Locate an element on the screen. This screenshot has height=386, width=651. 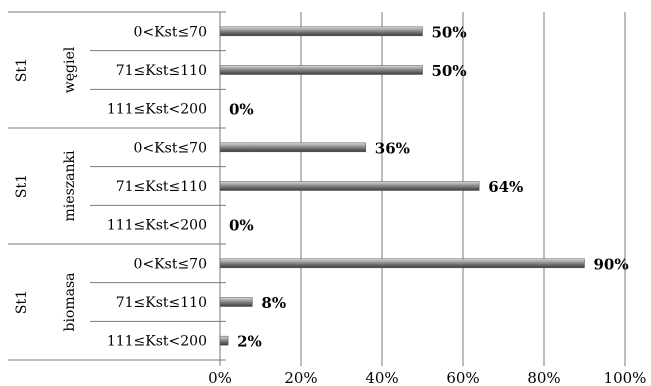
group-label: biomasa is located at coordinates (70, 301).